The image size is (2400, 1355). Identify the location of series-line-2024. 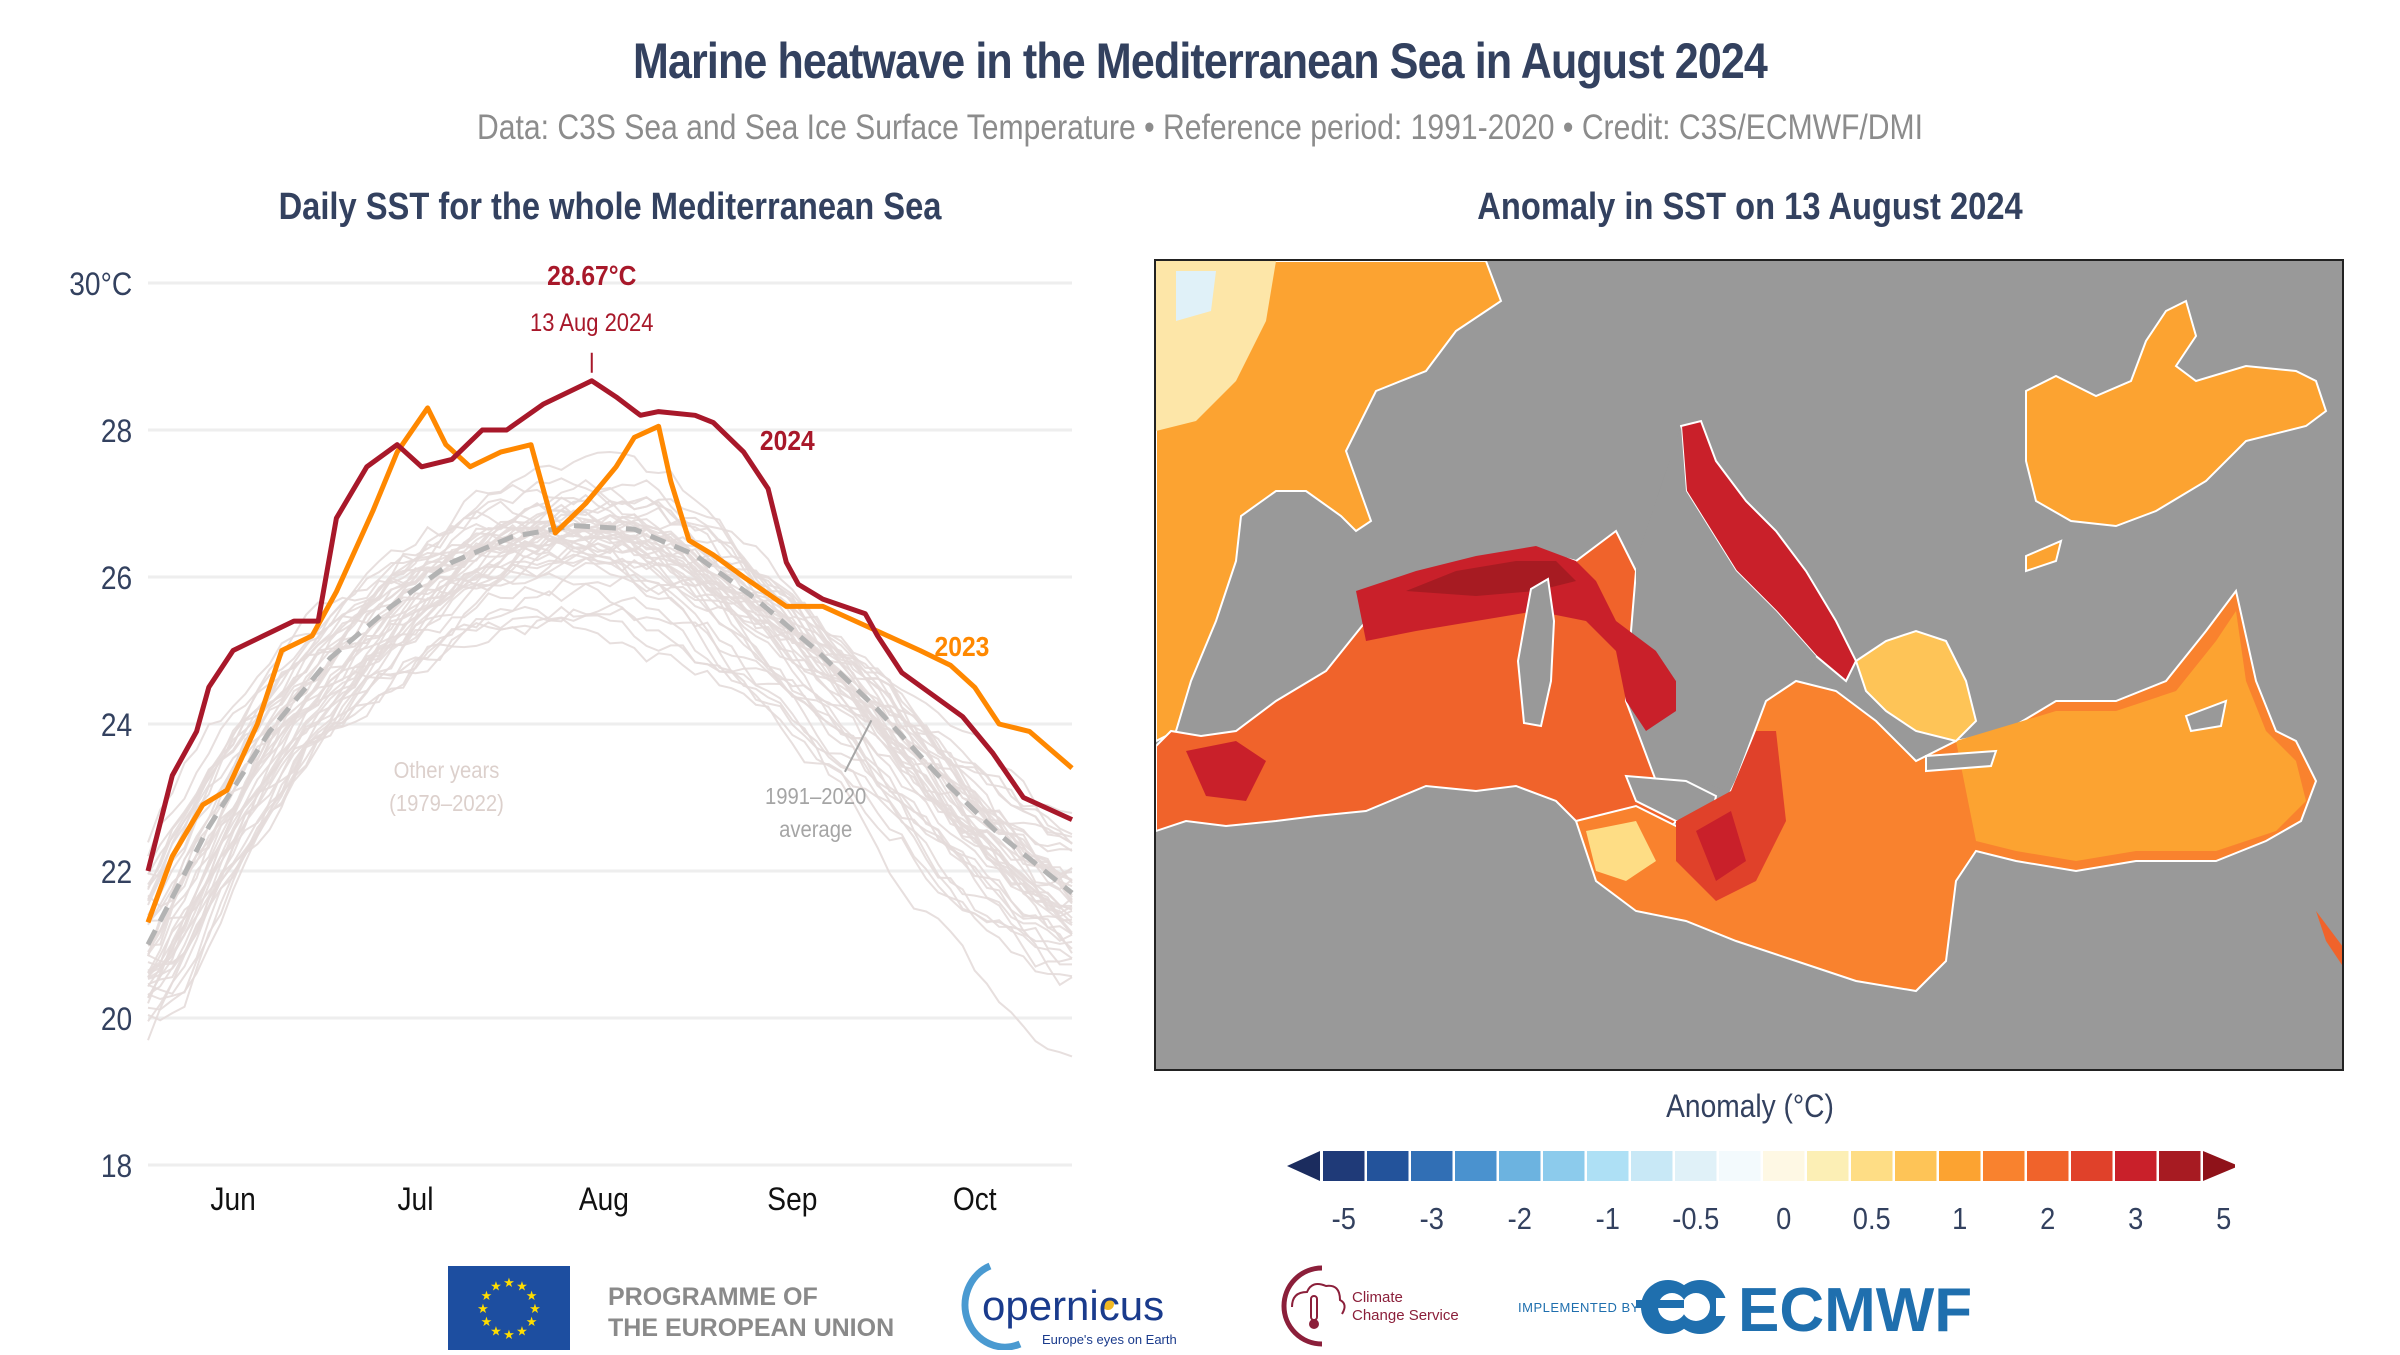
(609, 625).